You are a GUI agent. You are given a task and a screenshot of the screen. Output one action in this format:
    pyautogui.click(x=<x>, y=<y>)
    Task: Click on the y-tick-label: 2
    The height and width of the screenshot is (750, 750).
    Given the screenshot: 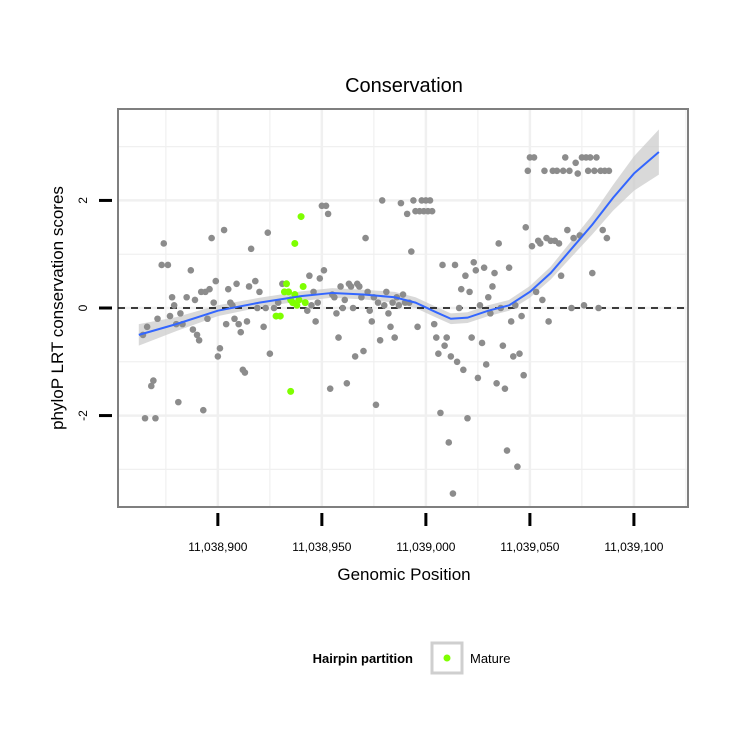 What is the action you would take?
    pyautogui.click(x=83, y=200)
    